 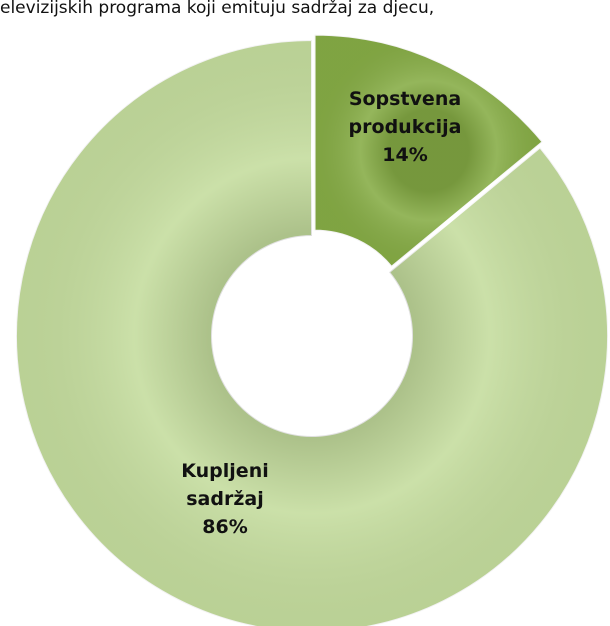 What do you see at coordinates (225, 485) in the screenshot?
I see `category-label: Kupljeni sadržaj` at bounding box center [225, 485].